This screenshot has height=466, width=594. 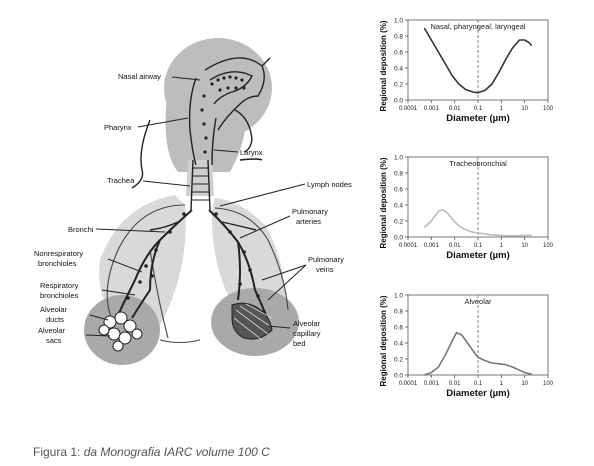 I want to click on label-pulmonary-arteries-line2: arteries, so click(x=308, y=221).